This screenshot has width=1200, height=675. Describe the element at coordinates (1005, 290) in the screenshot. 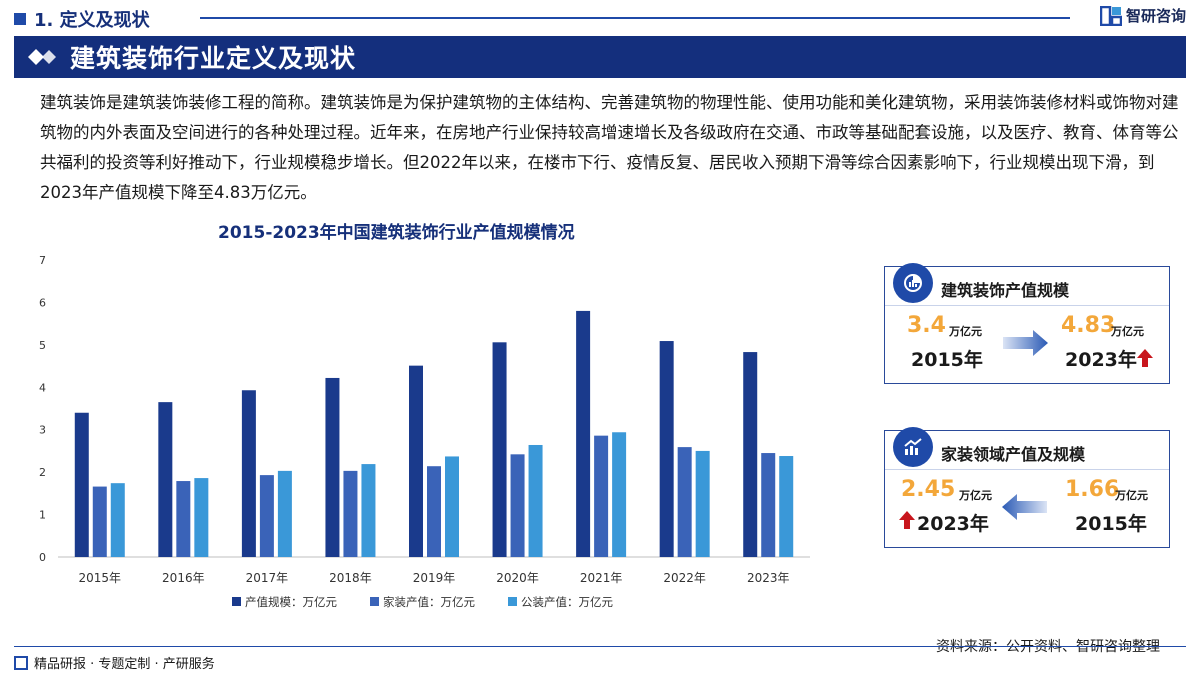

I see `card-title: 建筑装饰产值规模` at that location.